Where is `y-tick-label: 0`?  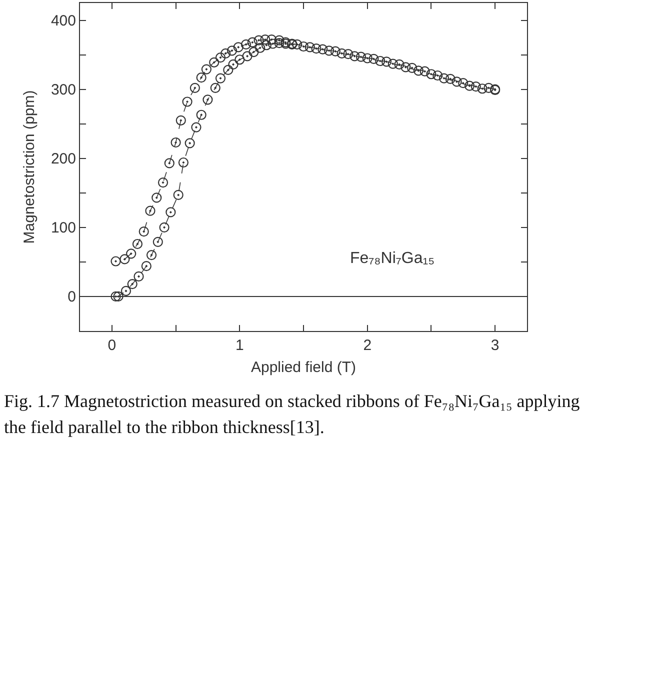
y-tick-label: 0 is located at coordinates (72, 297).